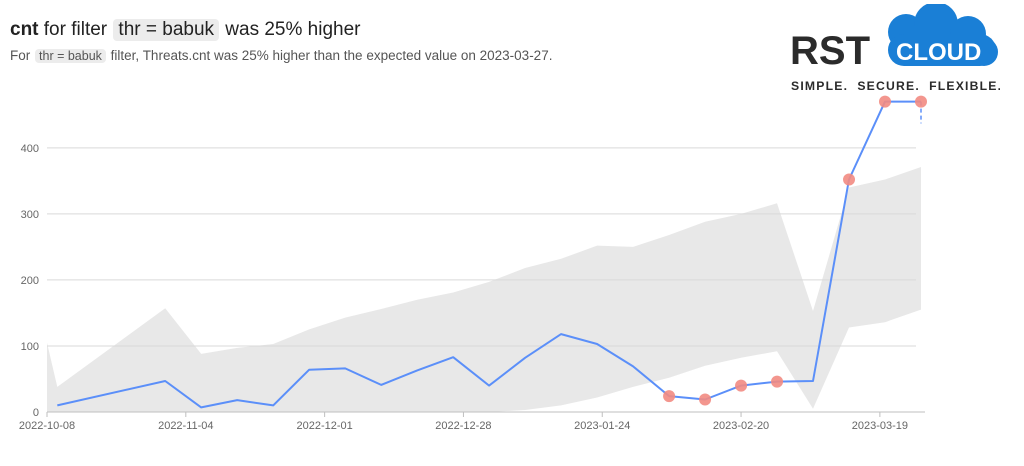 The height and width of the screenshot is (466, 1024). Describe the element at coordinates (70, 56) in the screenshot. I see `subtitle-filter-chip: thr = babuk` at that location.